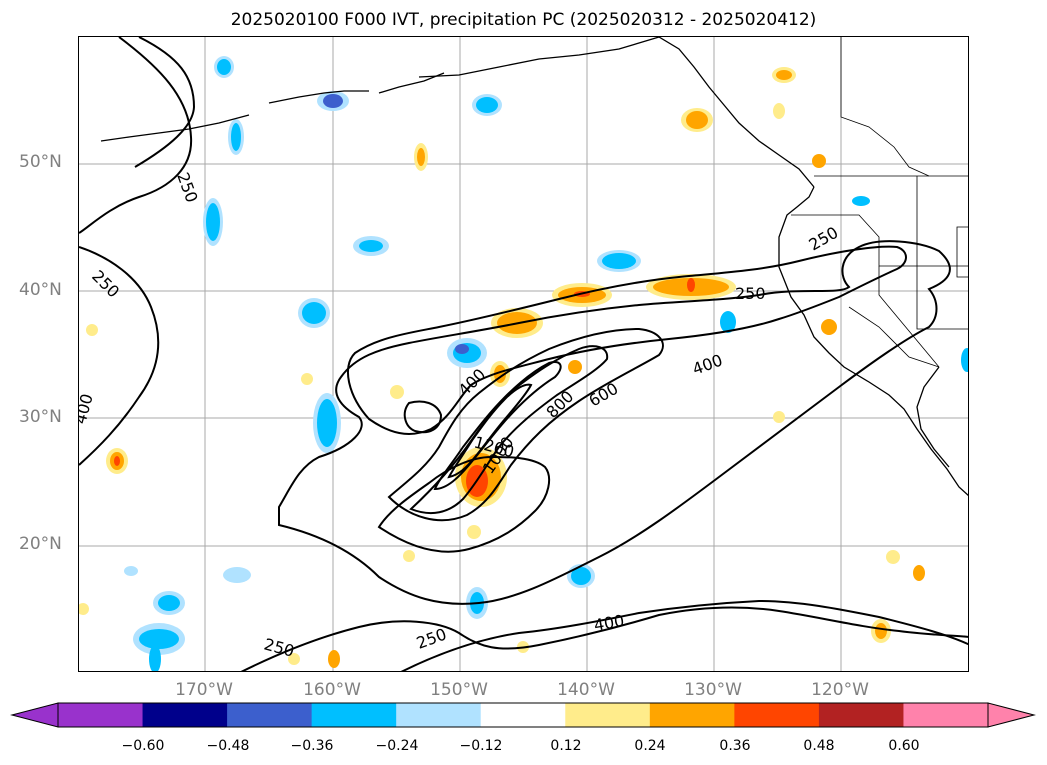 The height and width of the screenshot is (765, 1047). Describe the element at coordinates (332, 690) in the screenshot. I see `lon-label-160w: 160°W` at that location.